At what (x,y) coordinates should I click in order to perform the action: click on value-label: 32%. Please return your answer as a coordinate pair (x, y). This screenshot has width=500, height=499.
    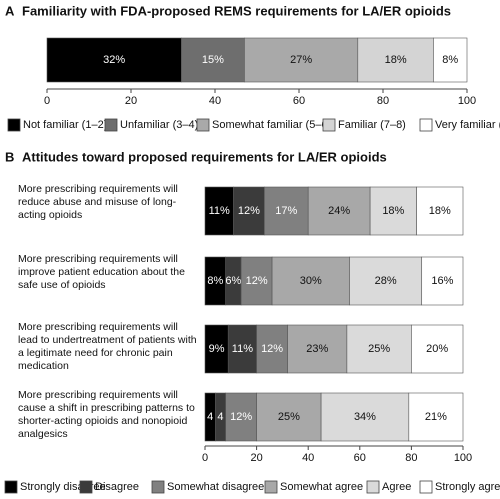
    Looking at the image, I should click on (114, 60).